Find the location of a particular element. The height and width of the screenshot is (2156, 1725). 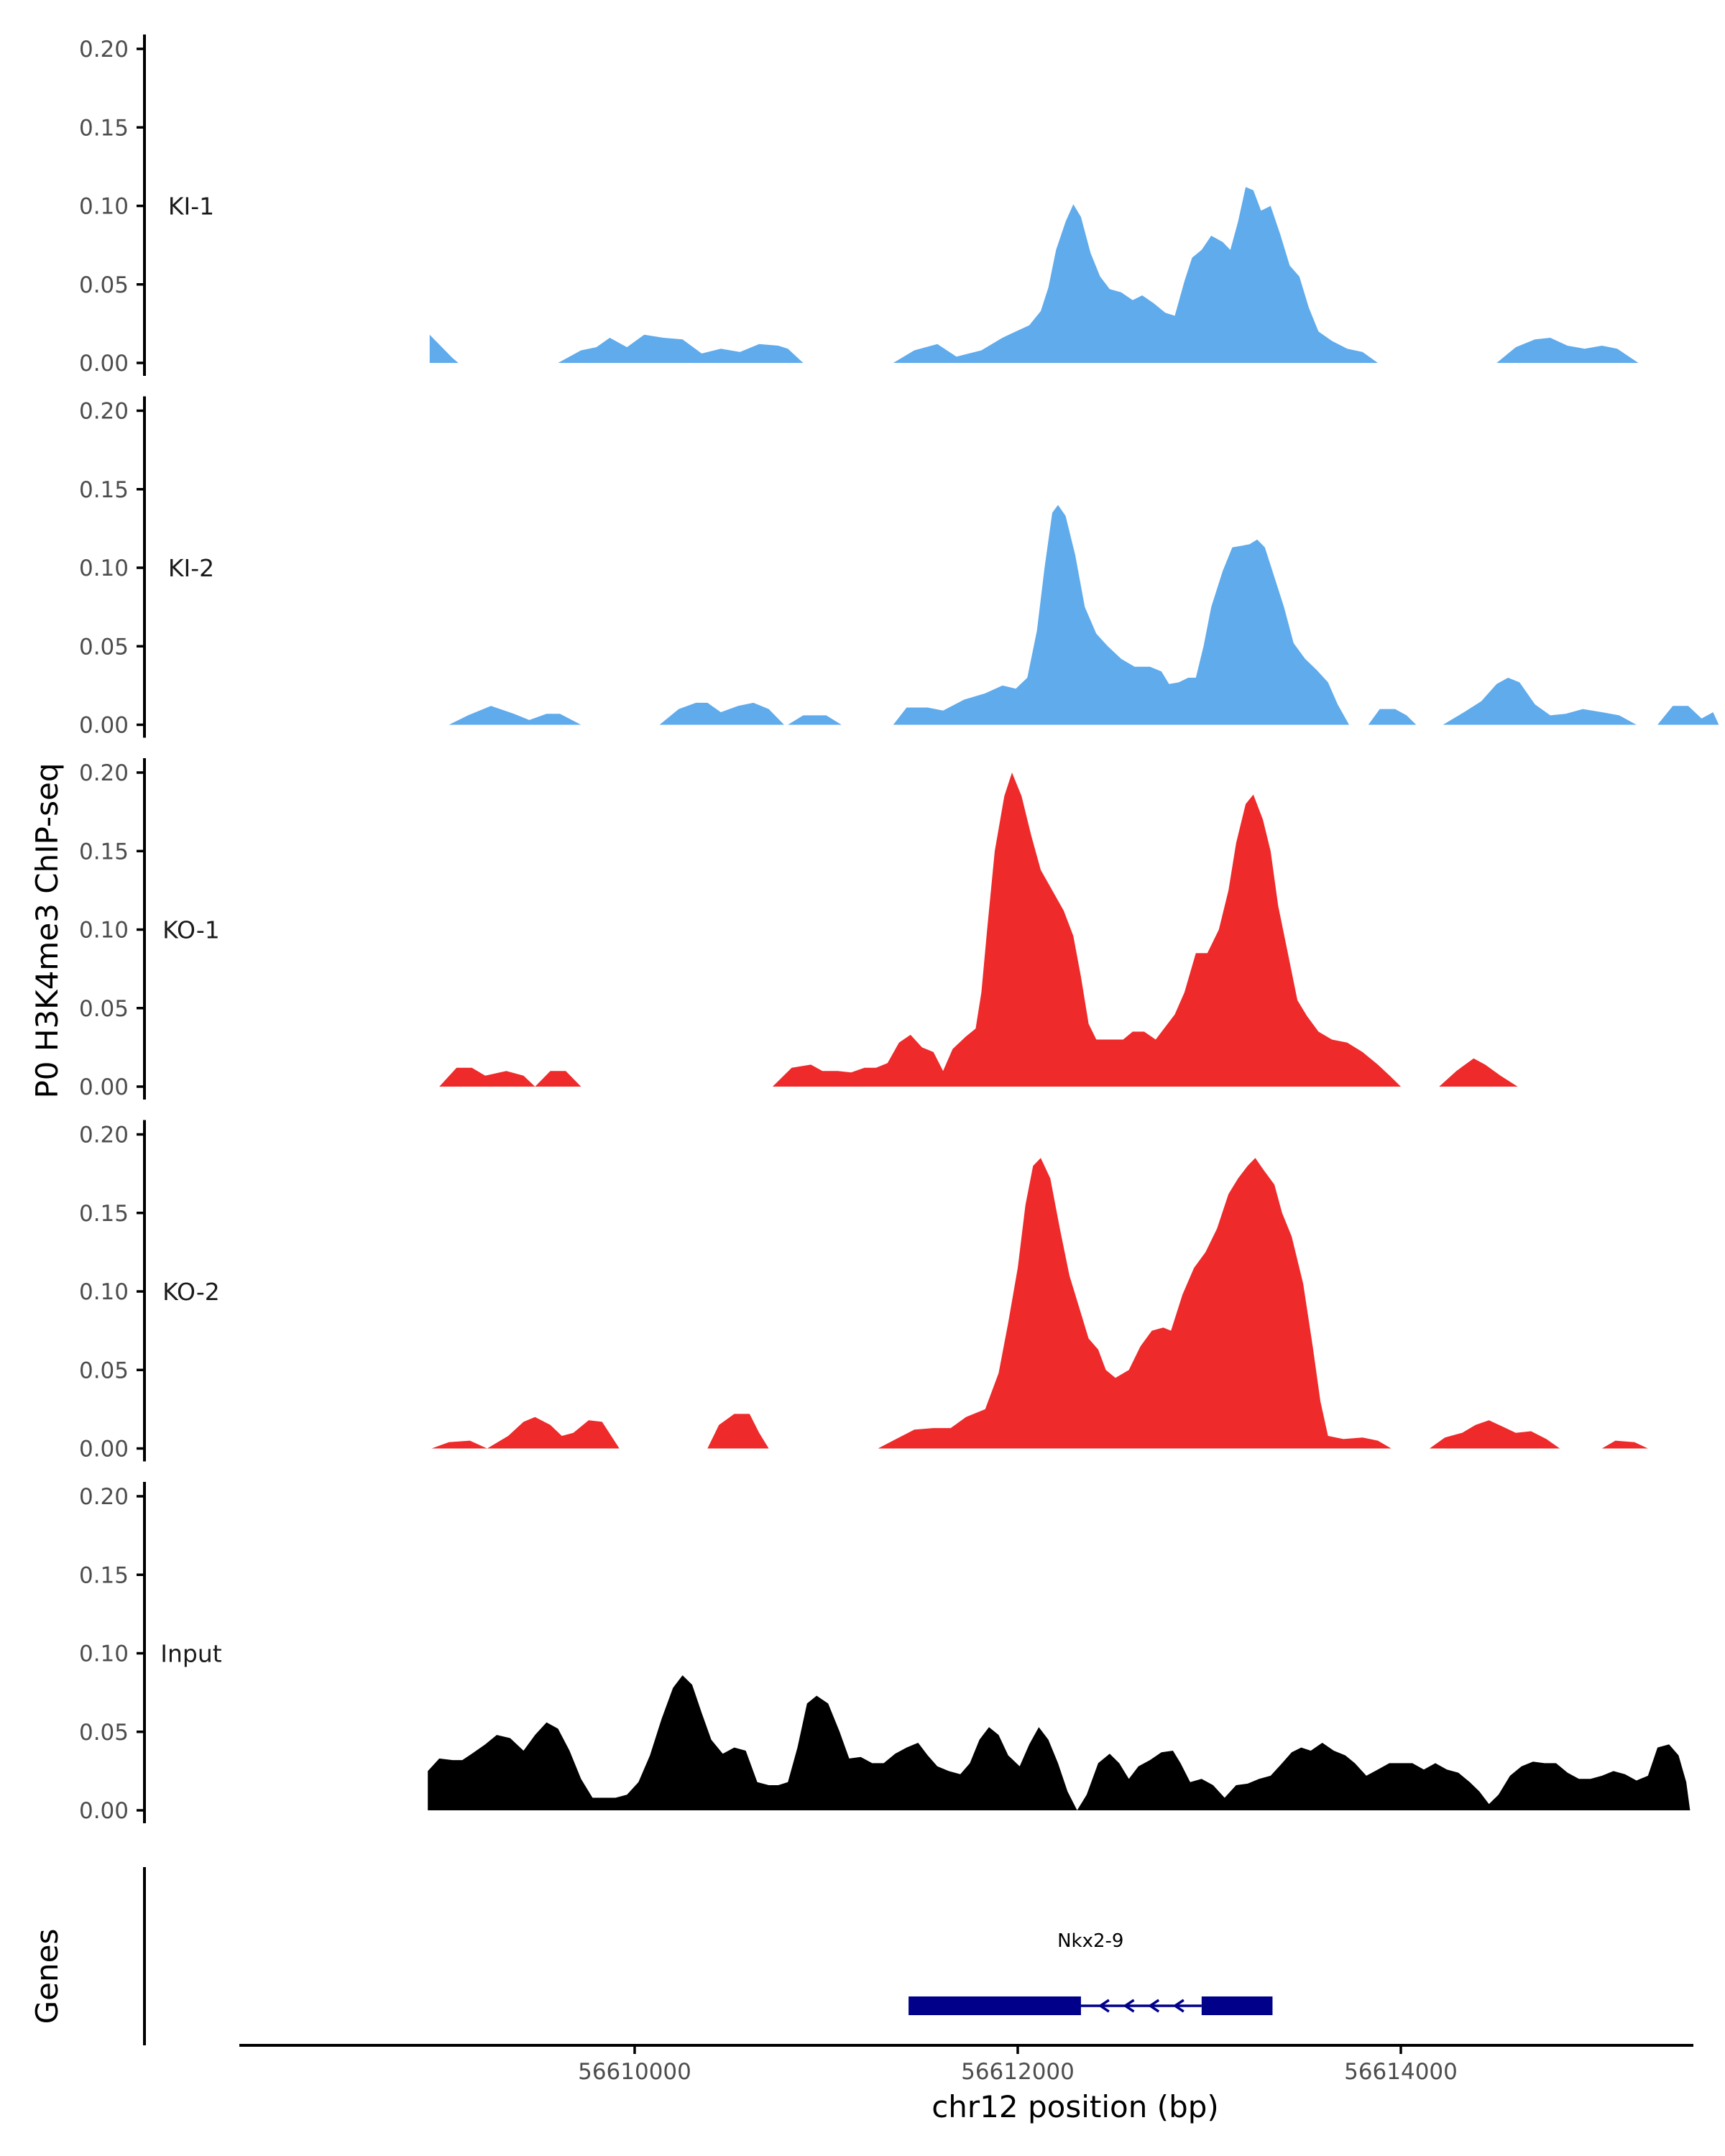

track-panel-input: 0.00 0.05 0.10 0.15 0.20 Input is located at coordinates (884, 1653).